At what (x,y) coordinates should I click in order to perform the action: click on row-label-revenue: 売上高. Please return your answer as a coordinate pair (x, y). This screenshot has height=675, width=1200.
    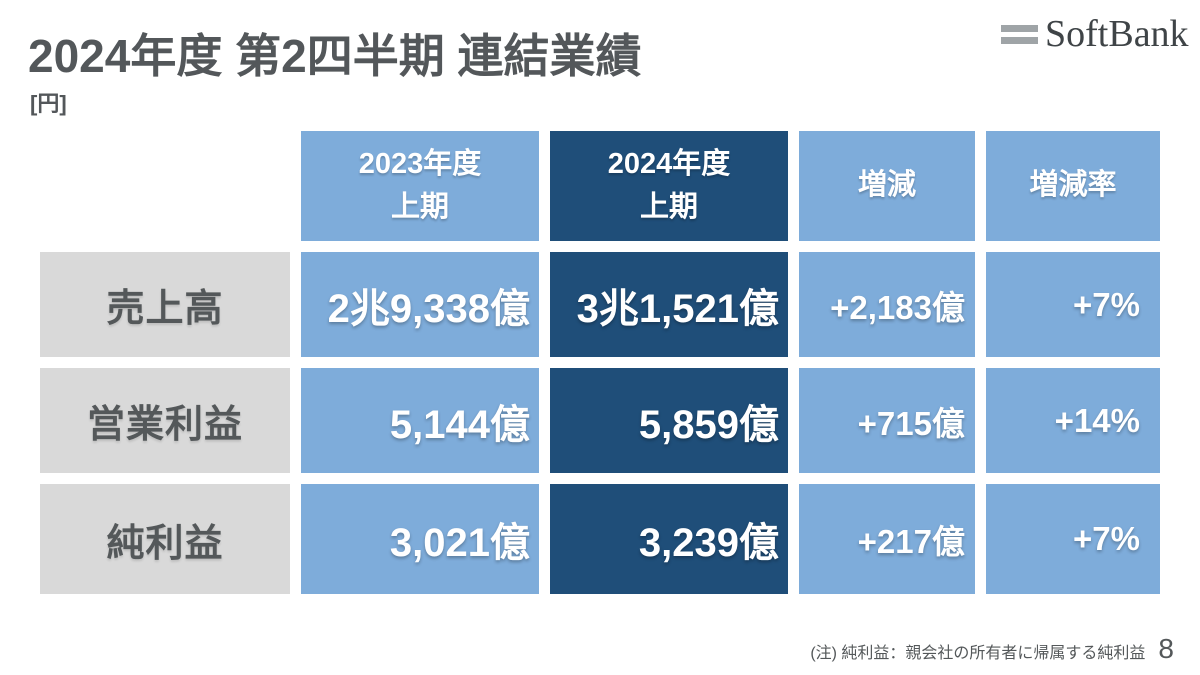
    Looking at the image, I should click on (165, 304).